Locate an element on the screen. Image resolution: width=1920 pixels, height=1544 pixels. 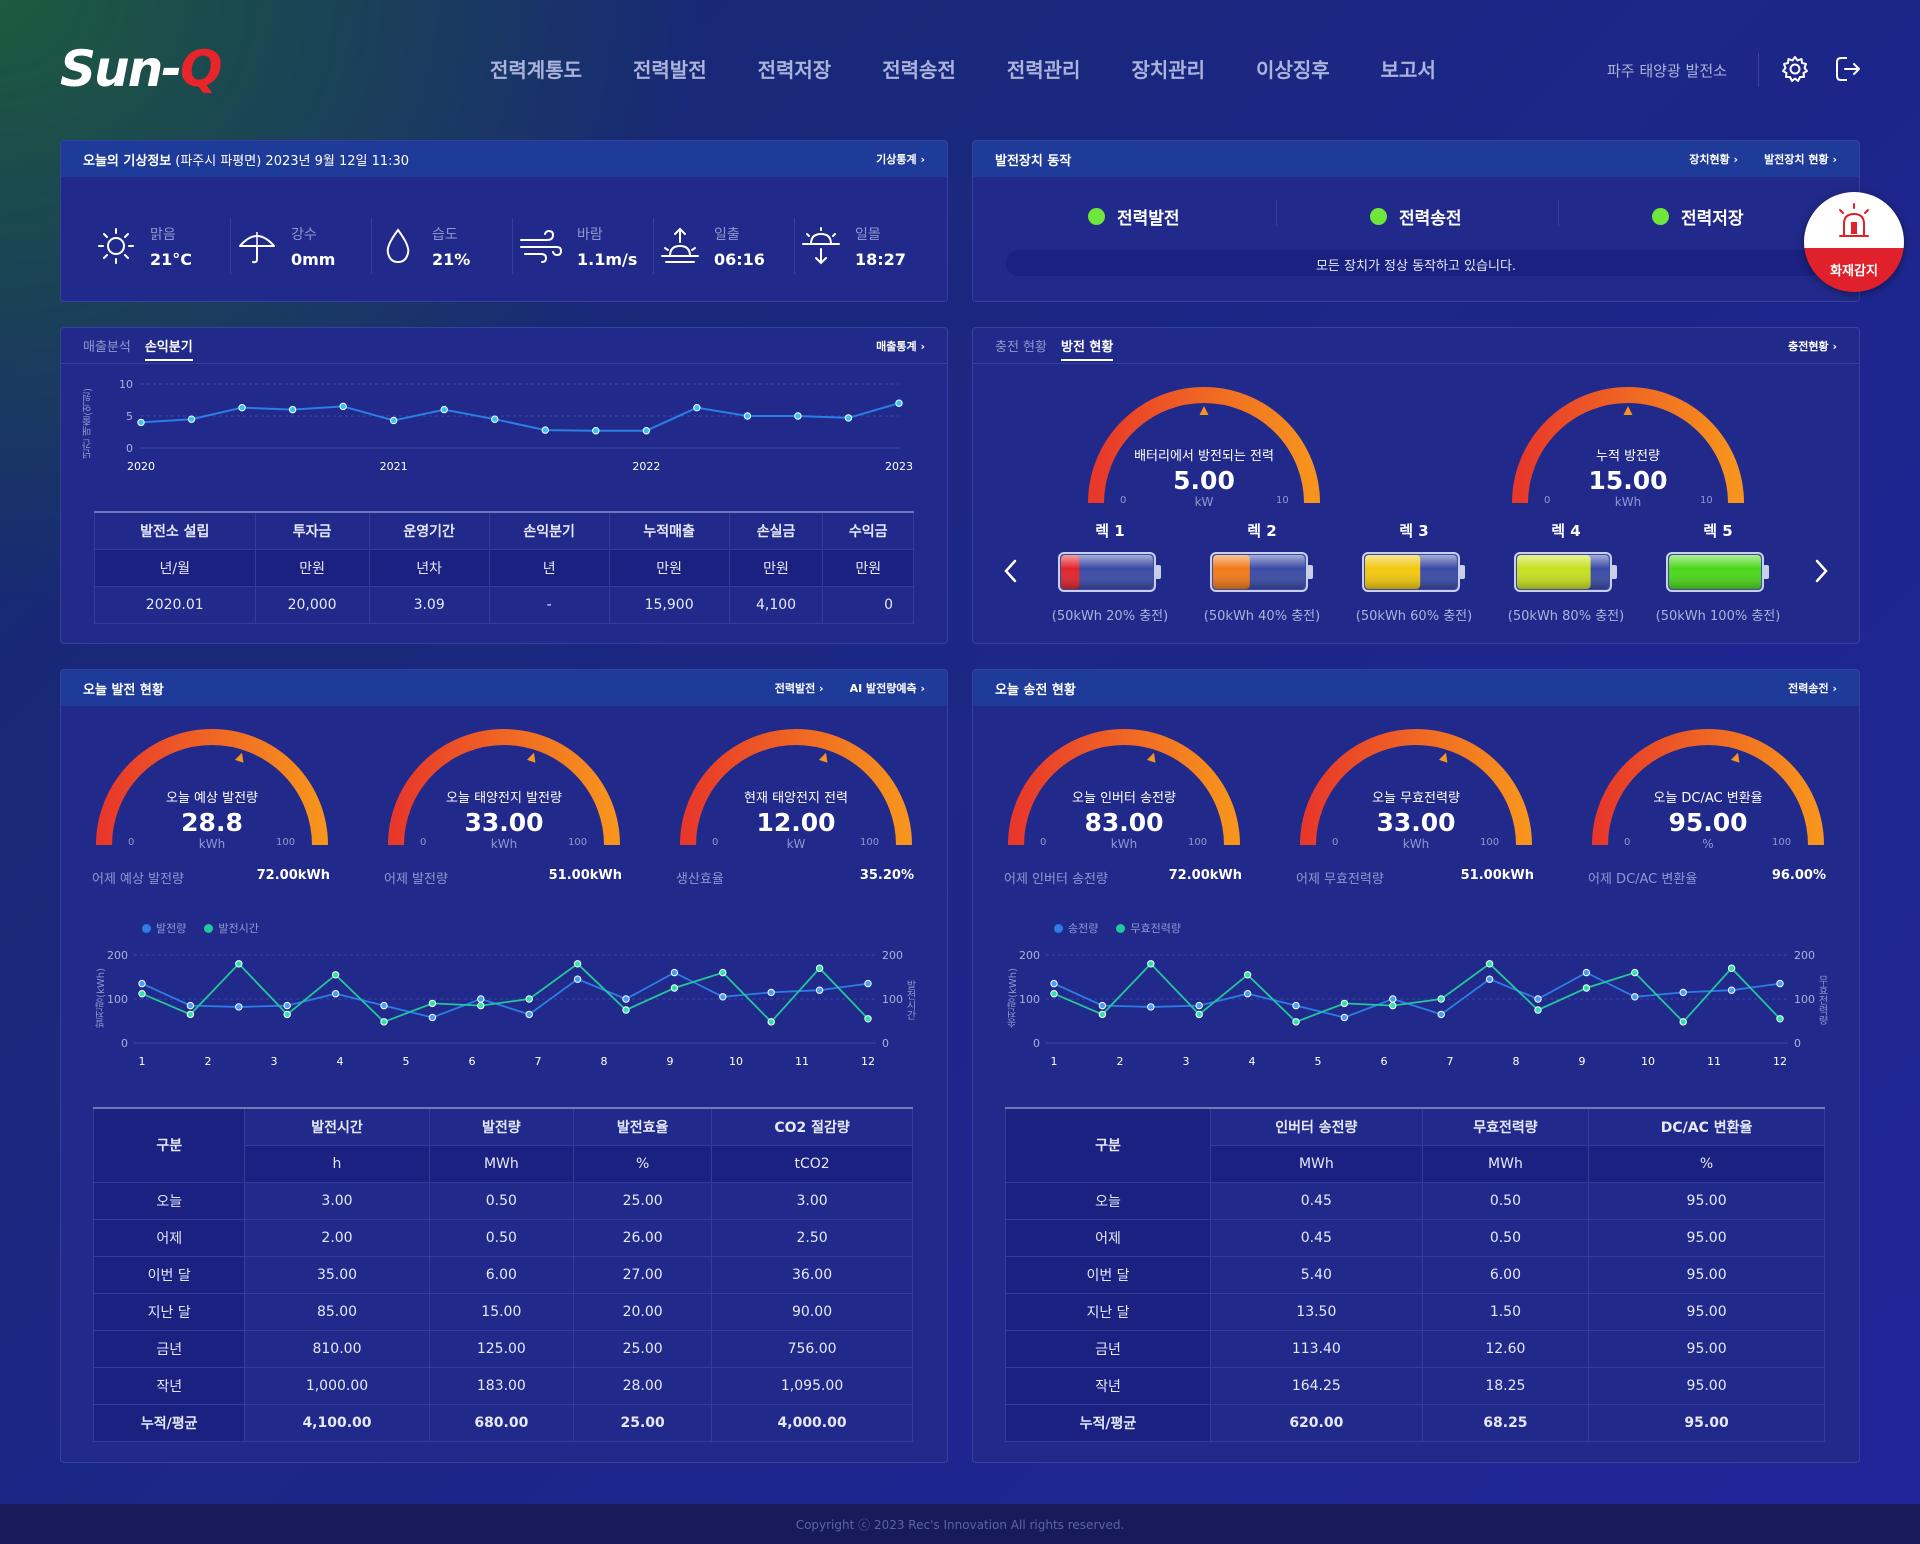
weather-item: 습도 21% is located at coordinates (442, 246).